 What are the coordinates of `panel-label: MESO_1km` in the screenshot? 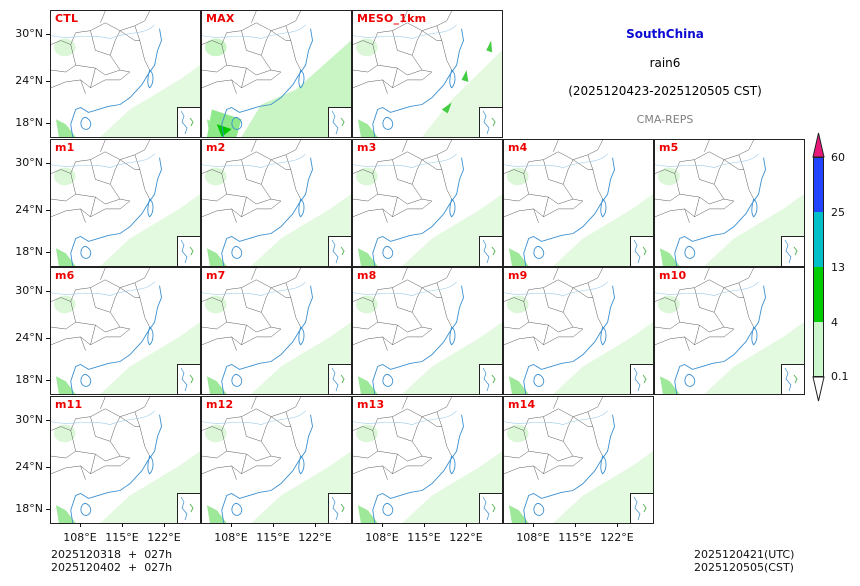 It's located at (392, 18).